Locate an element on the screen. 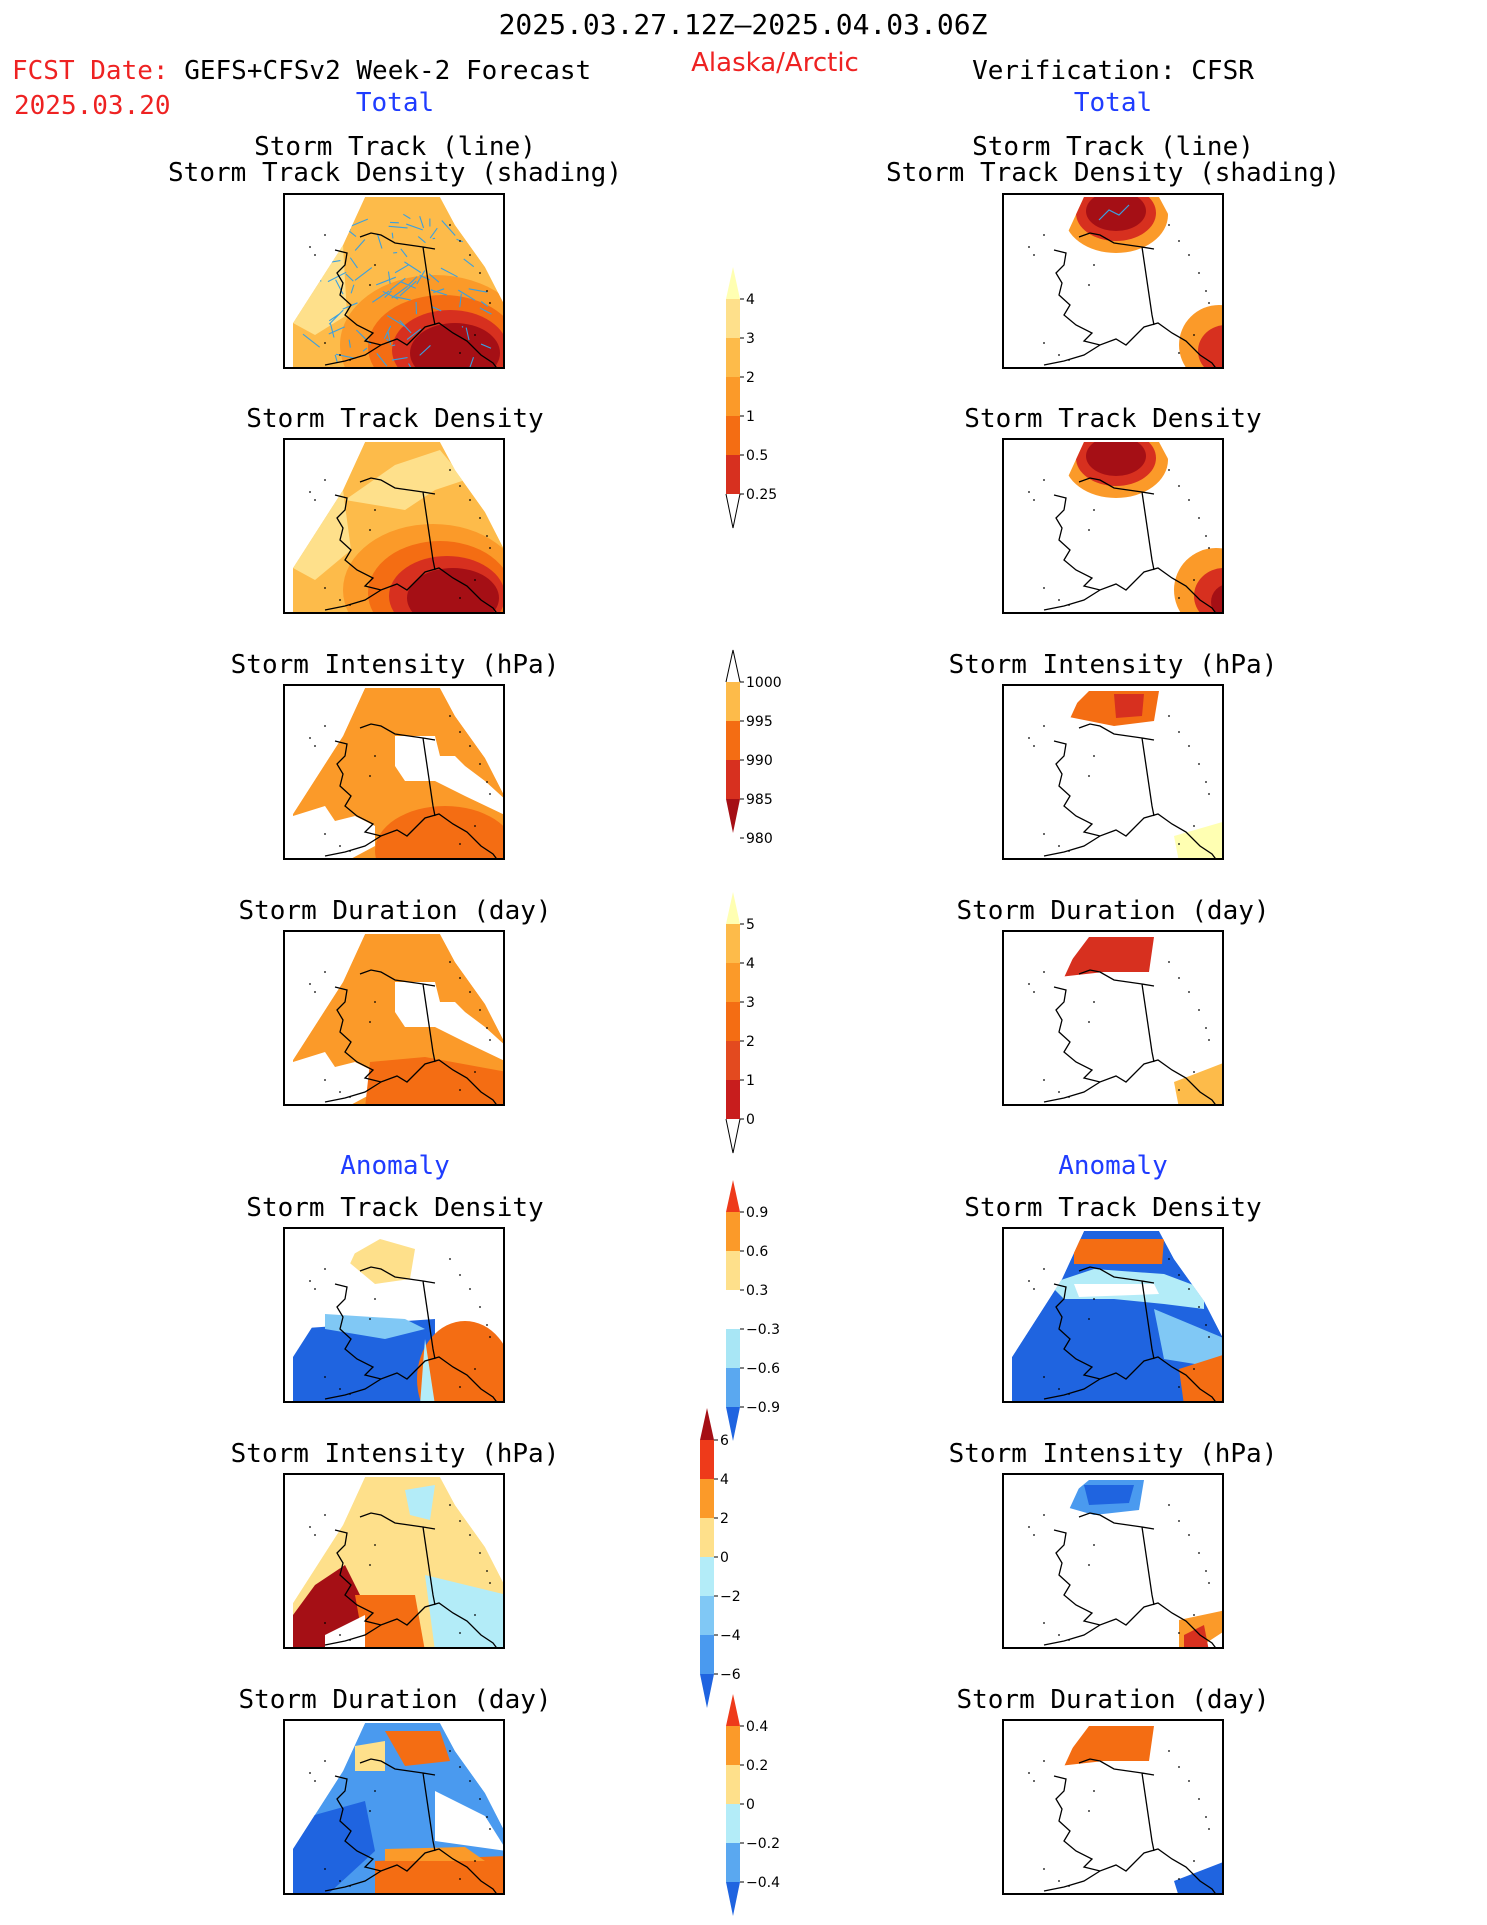  title-track-shading-right: Storm Track Density (shading) is located at coordinates (1113, 173).